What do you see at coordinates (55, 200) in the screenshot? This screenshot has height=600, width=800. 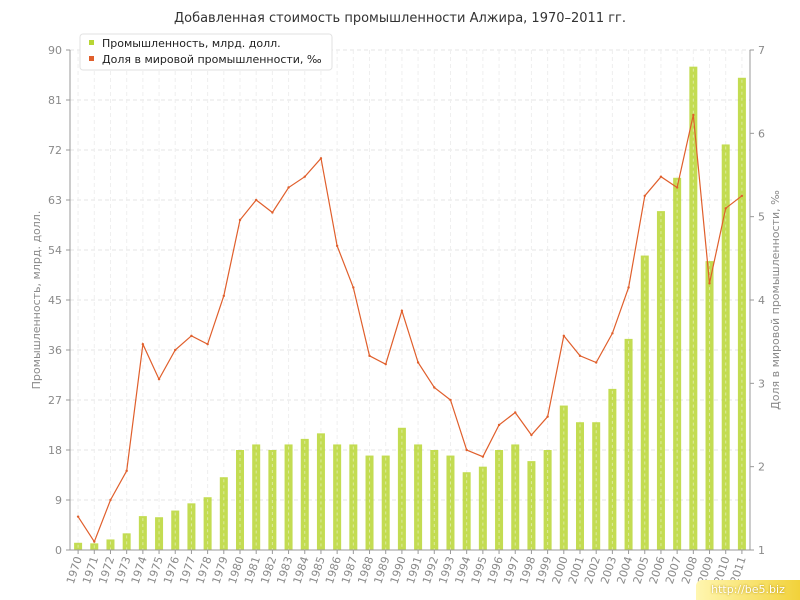 I see `y-tick-label: 63` at bounding box center [55, 200].